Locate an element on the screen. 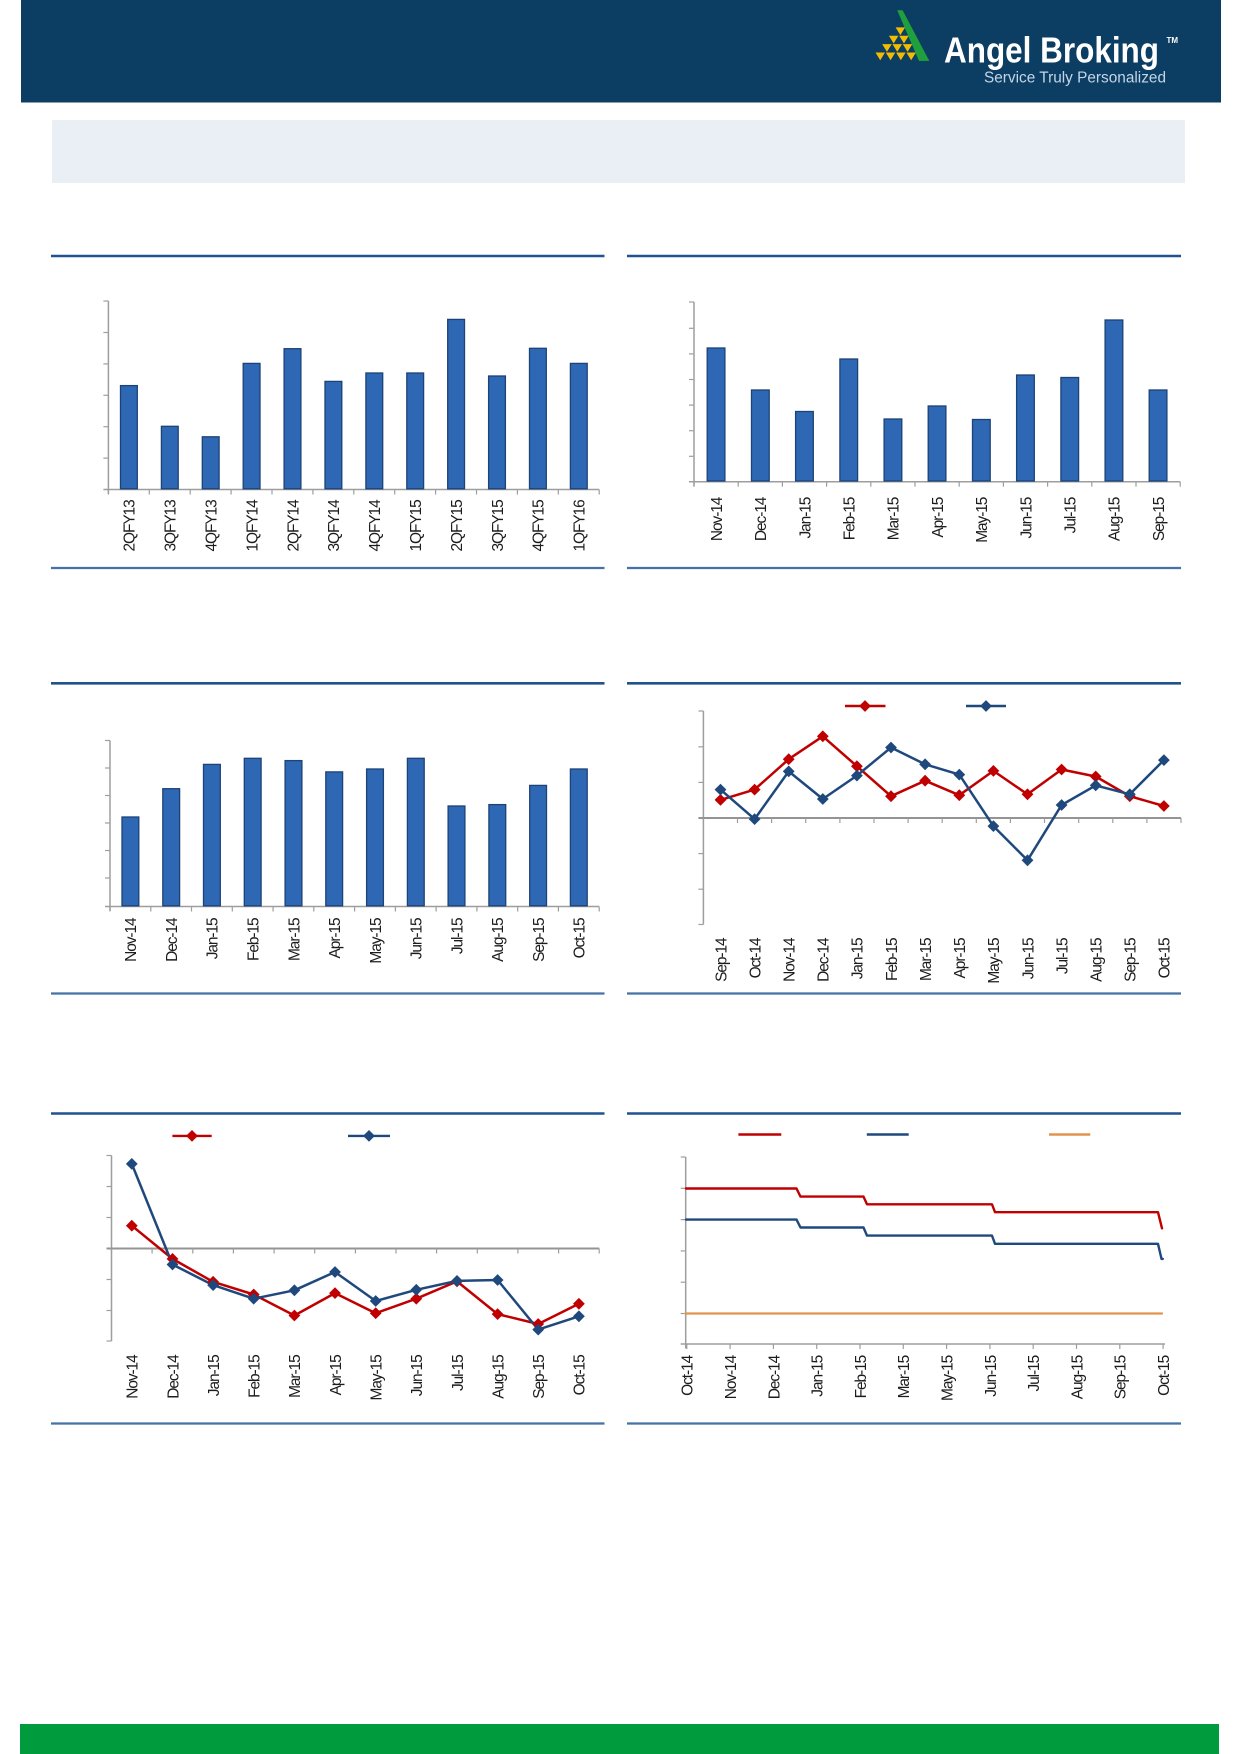 The image size is (1240, 1754). svg-text: 4QFY14 is located at coordinates (375, 525).